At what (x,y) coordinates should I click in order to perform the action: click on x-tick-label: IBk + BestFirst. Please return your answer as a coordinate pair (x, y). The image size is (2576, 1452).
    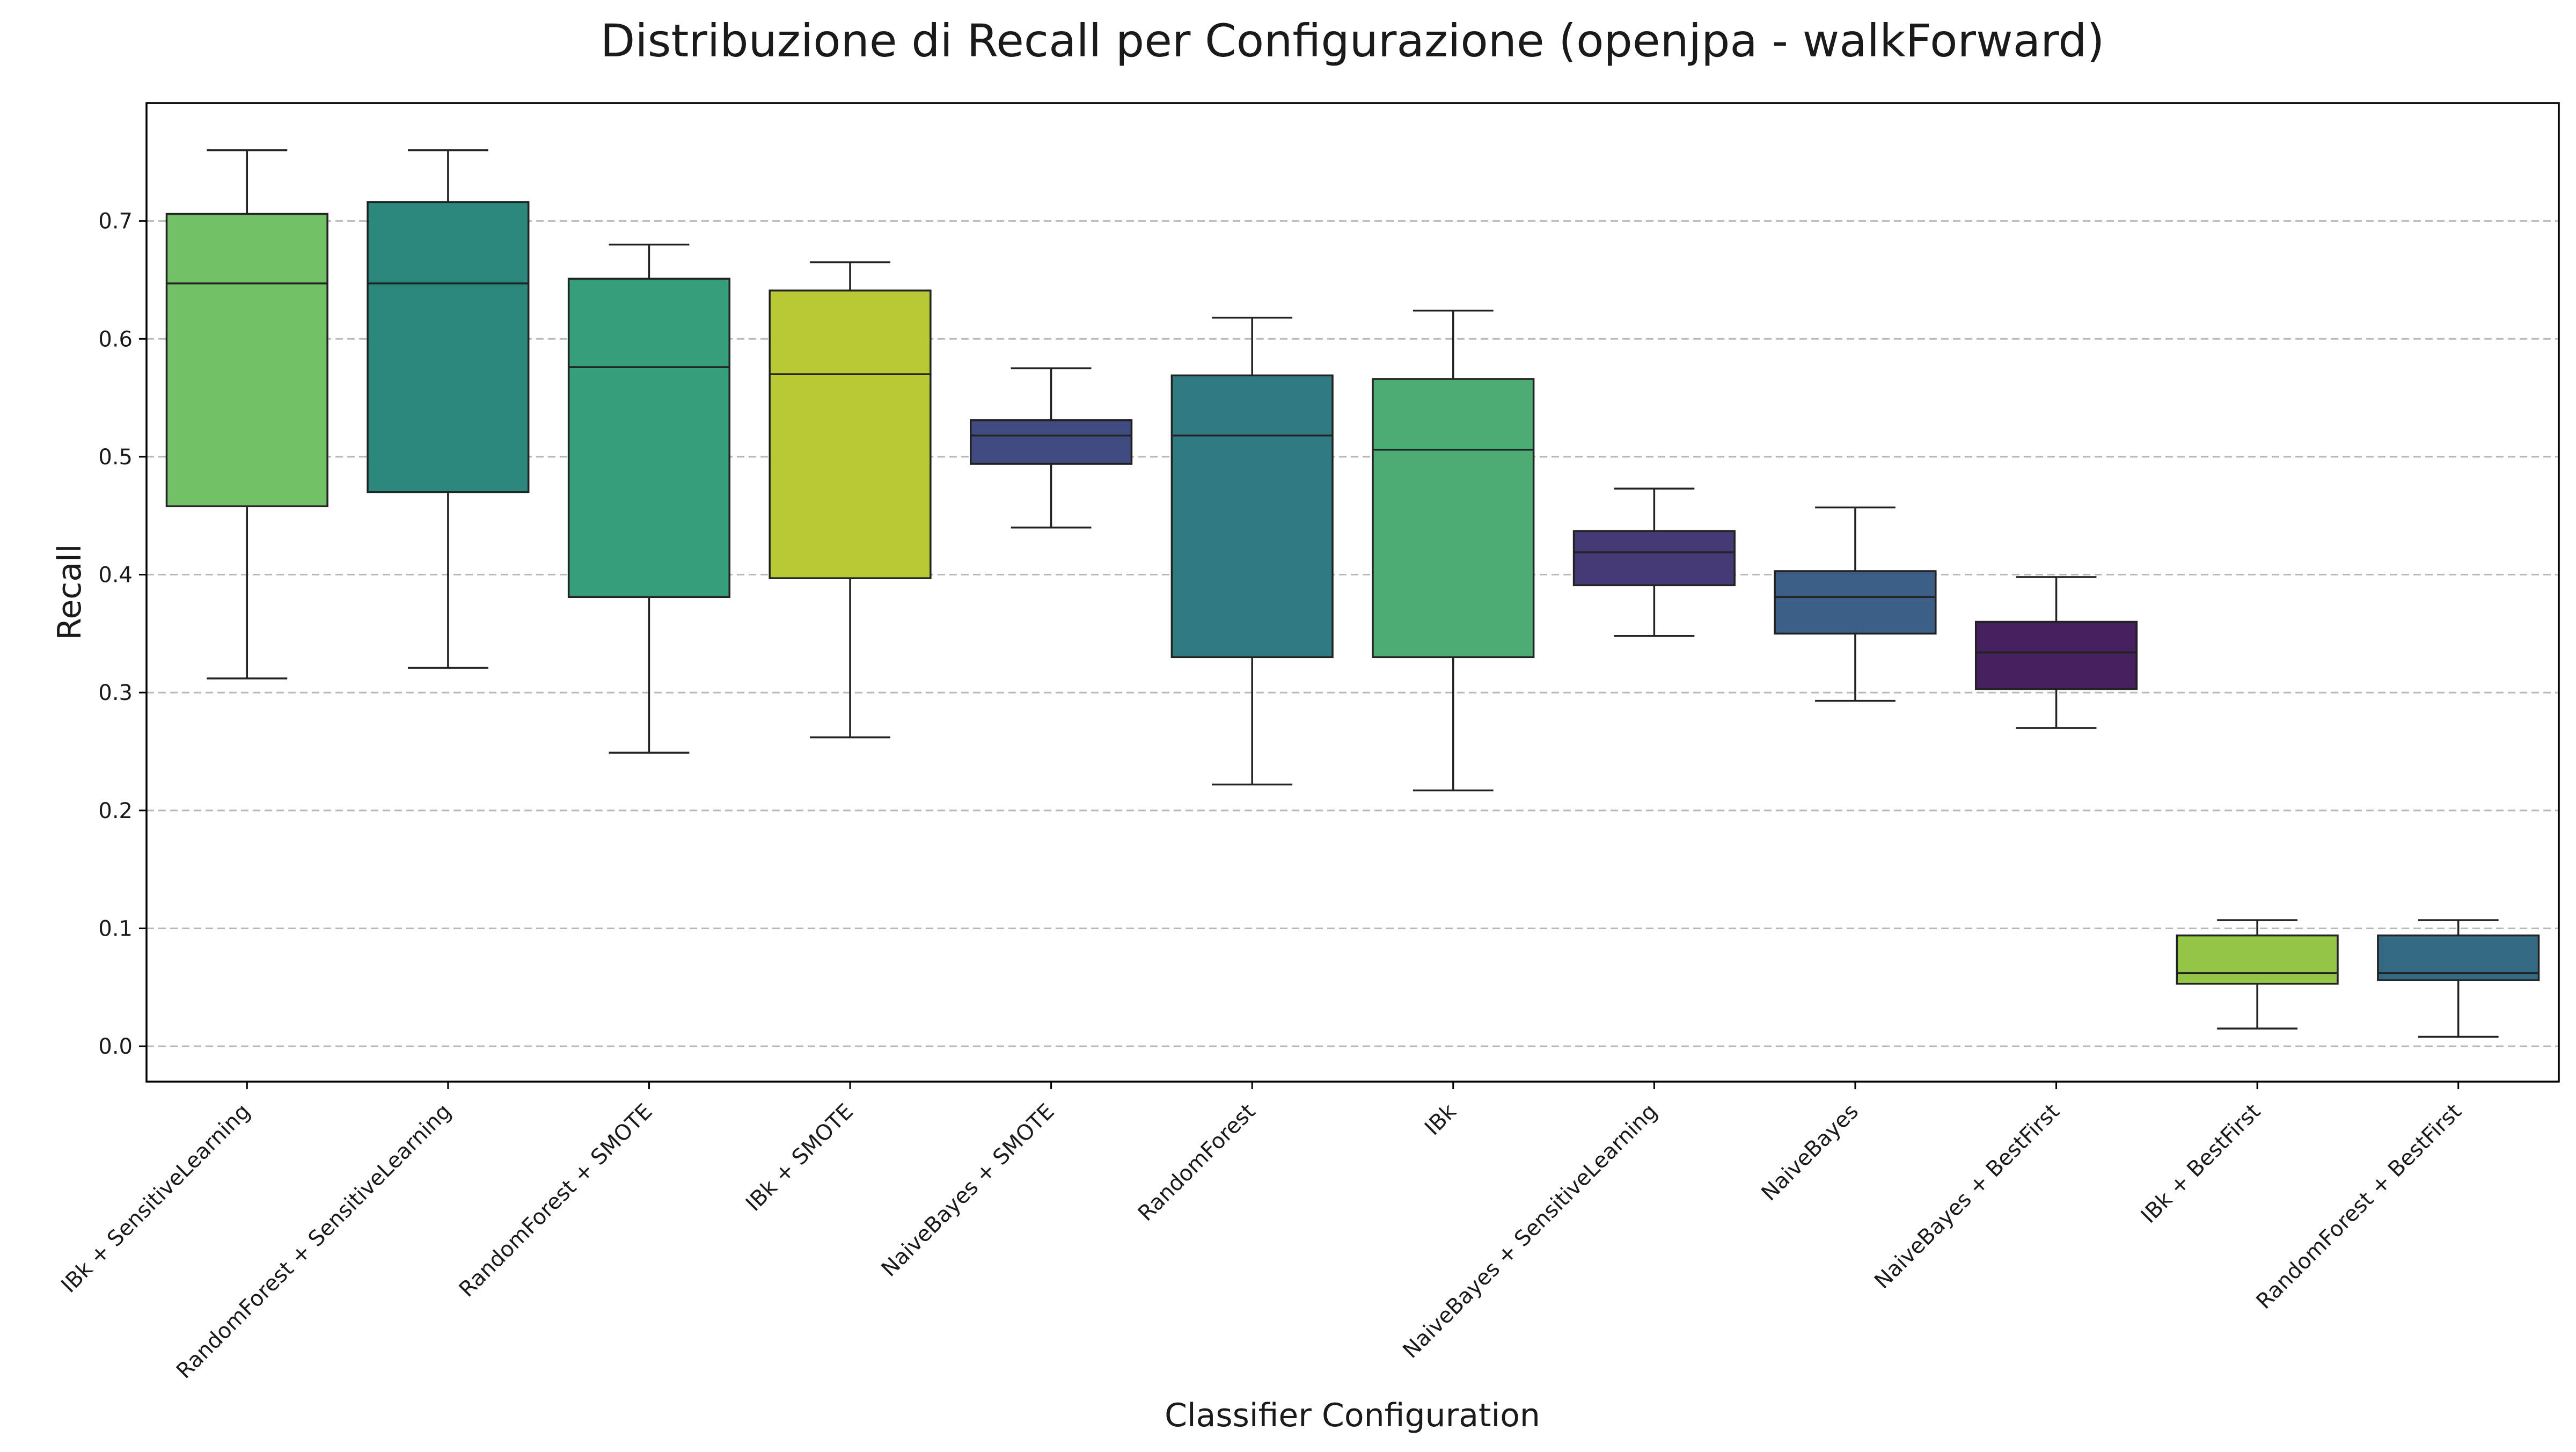
    Looking at the image, I should click on (2200, 1163).